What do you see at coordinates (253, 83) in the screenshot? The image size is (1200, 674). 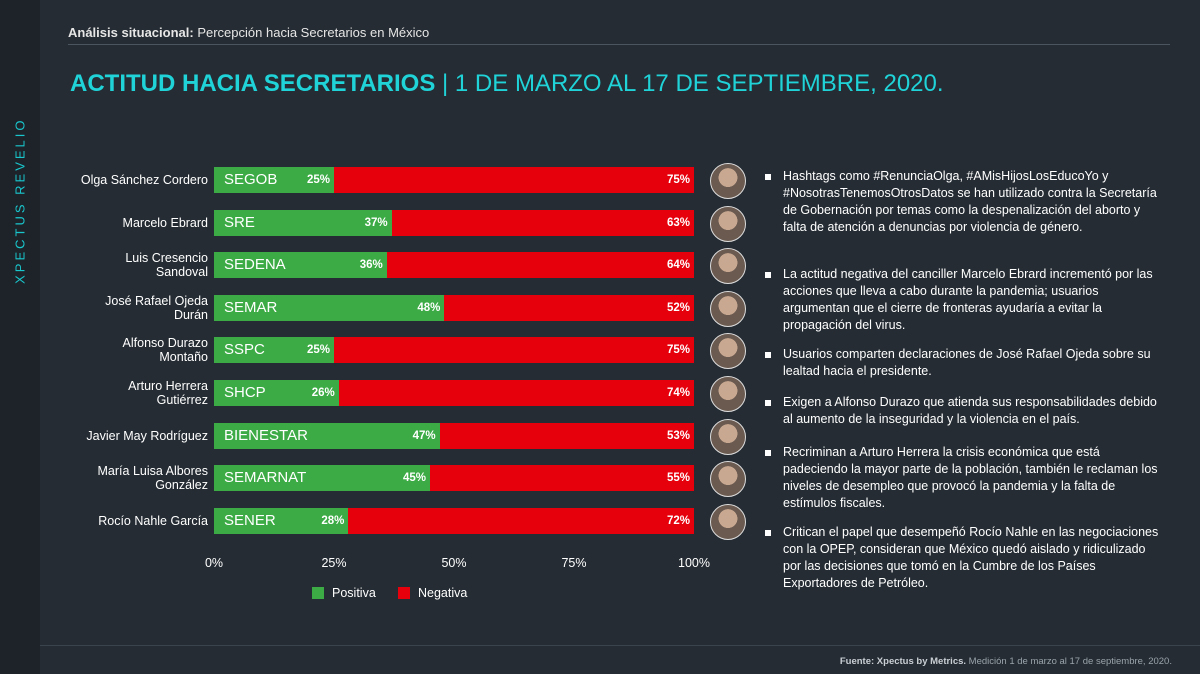 I see `chart-title: ACTITUD HACIA SECRETARIOS` at bounding box center [253, 83].